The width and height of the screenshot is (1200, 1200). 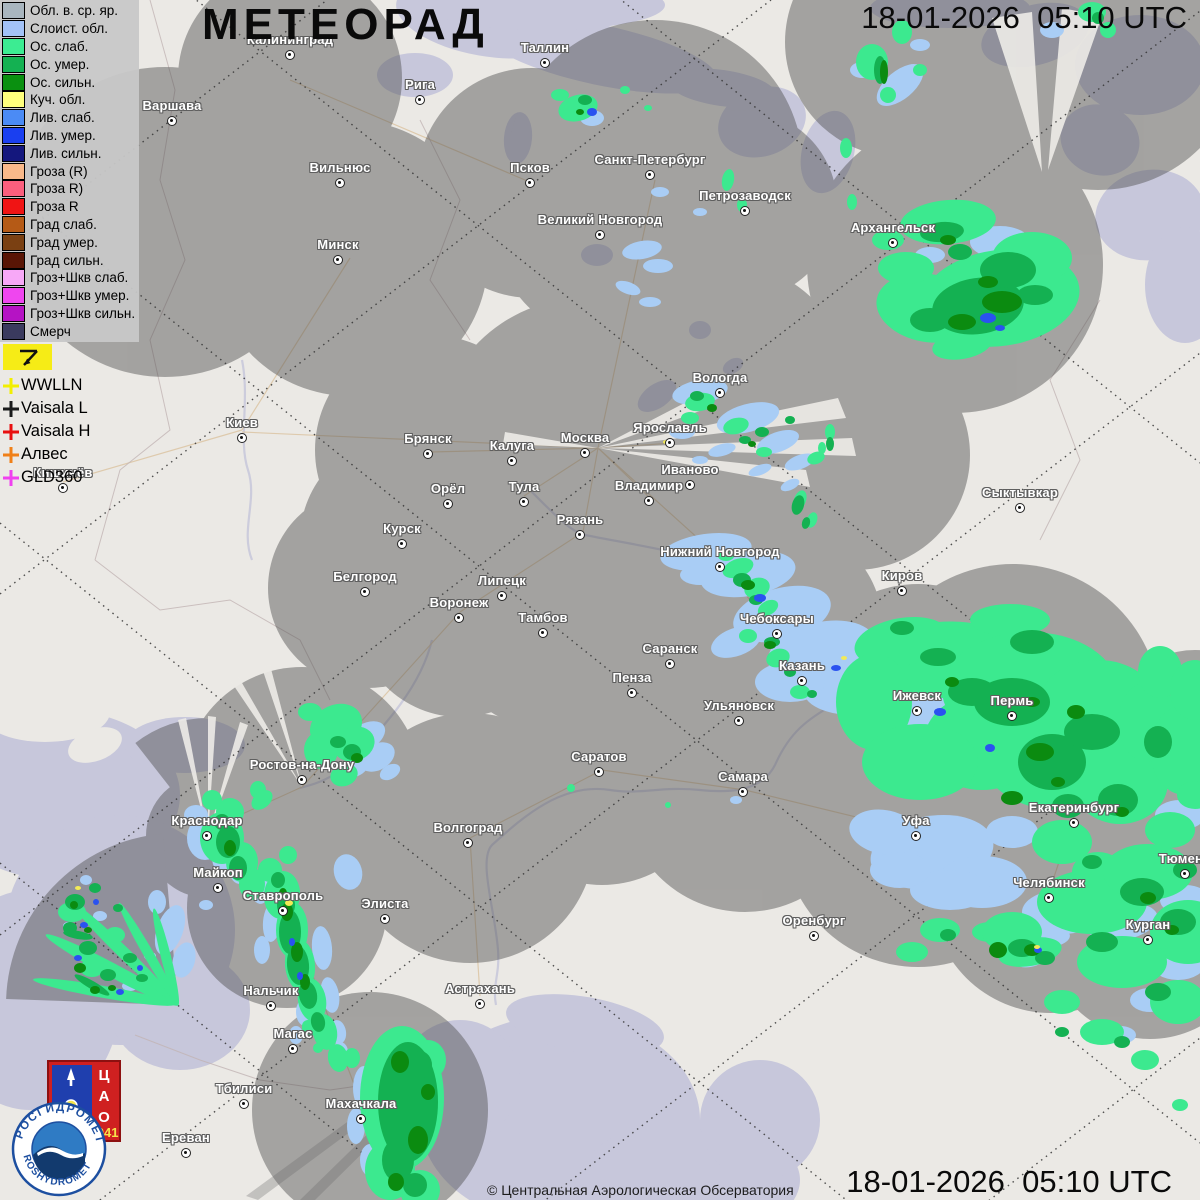 What do you see at coordinates (530, 167) in the screenshot?
I see `city-label: Псков` at bounding box center [530, 167].